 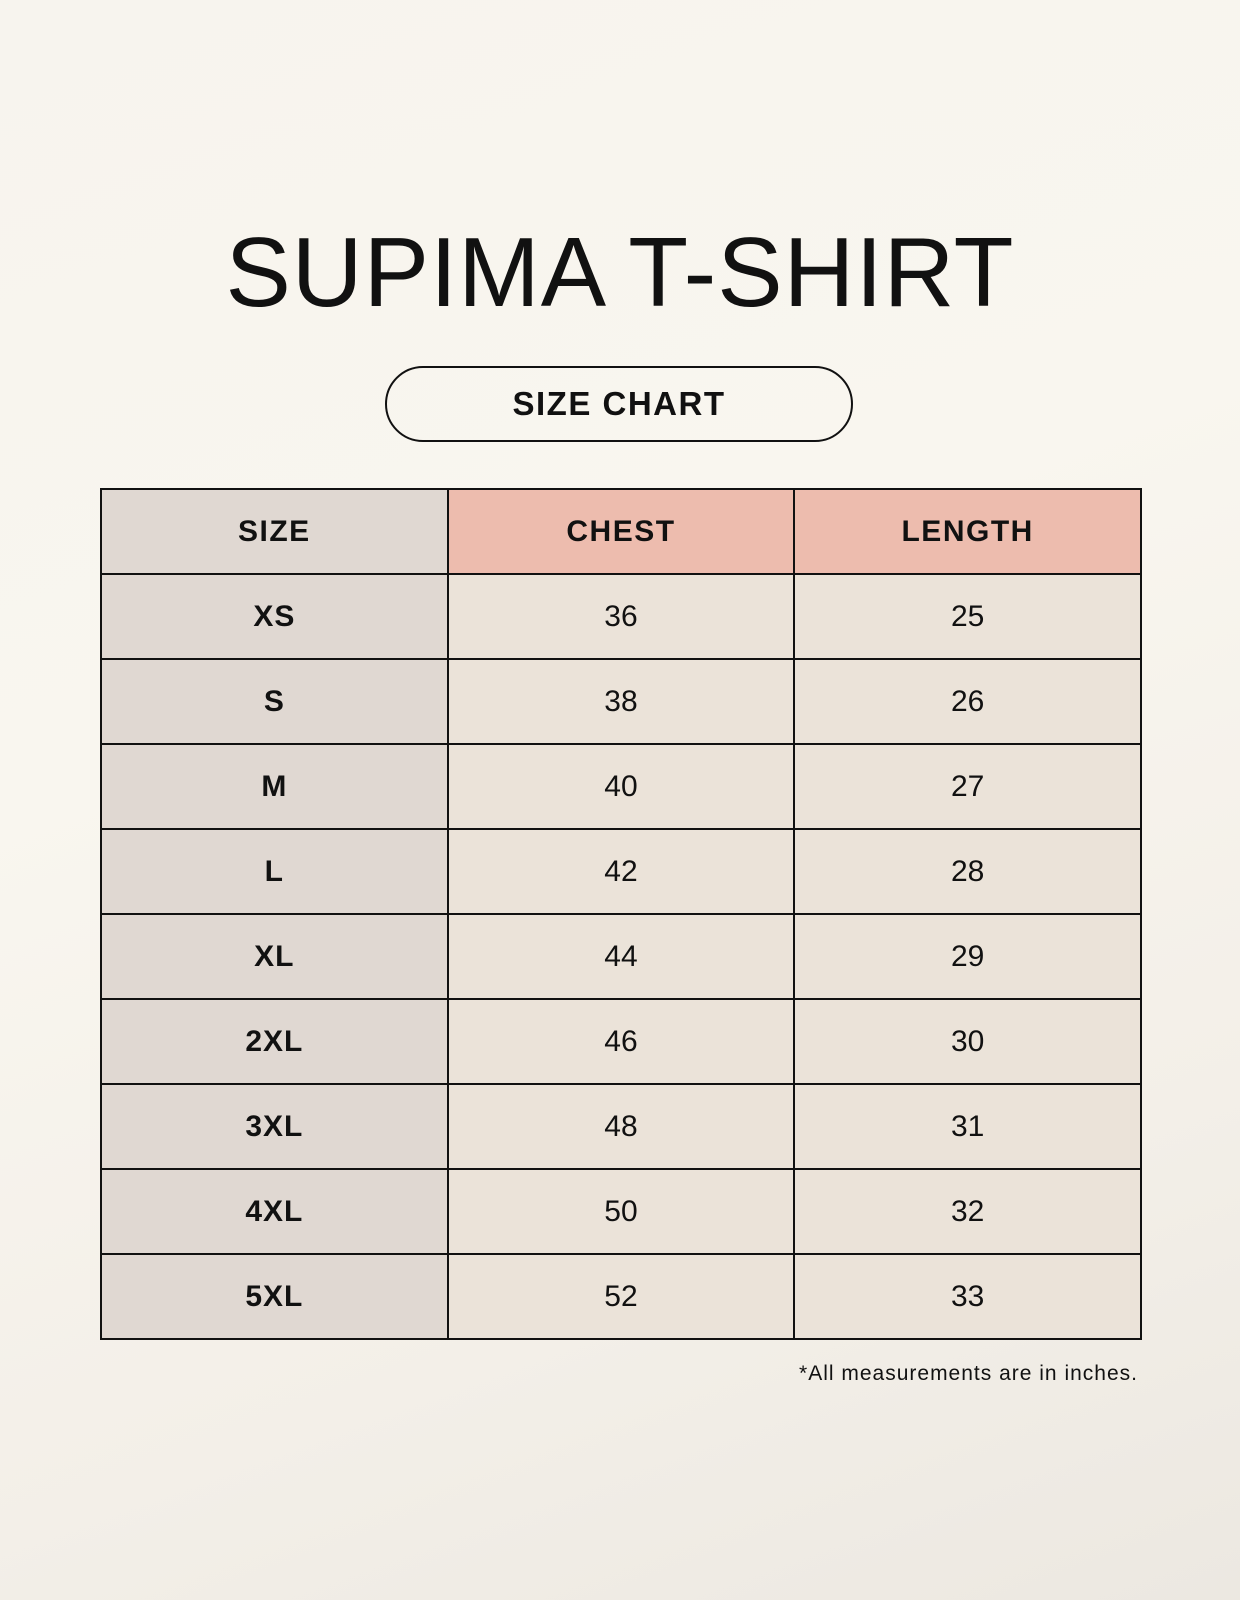 What do you see at coordinates (967, 531) in the screenshot?
I see `header-length: LENGTH` at bounding box center [967, 531].